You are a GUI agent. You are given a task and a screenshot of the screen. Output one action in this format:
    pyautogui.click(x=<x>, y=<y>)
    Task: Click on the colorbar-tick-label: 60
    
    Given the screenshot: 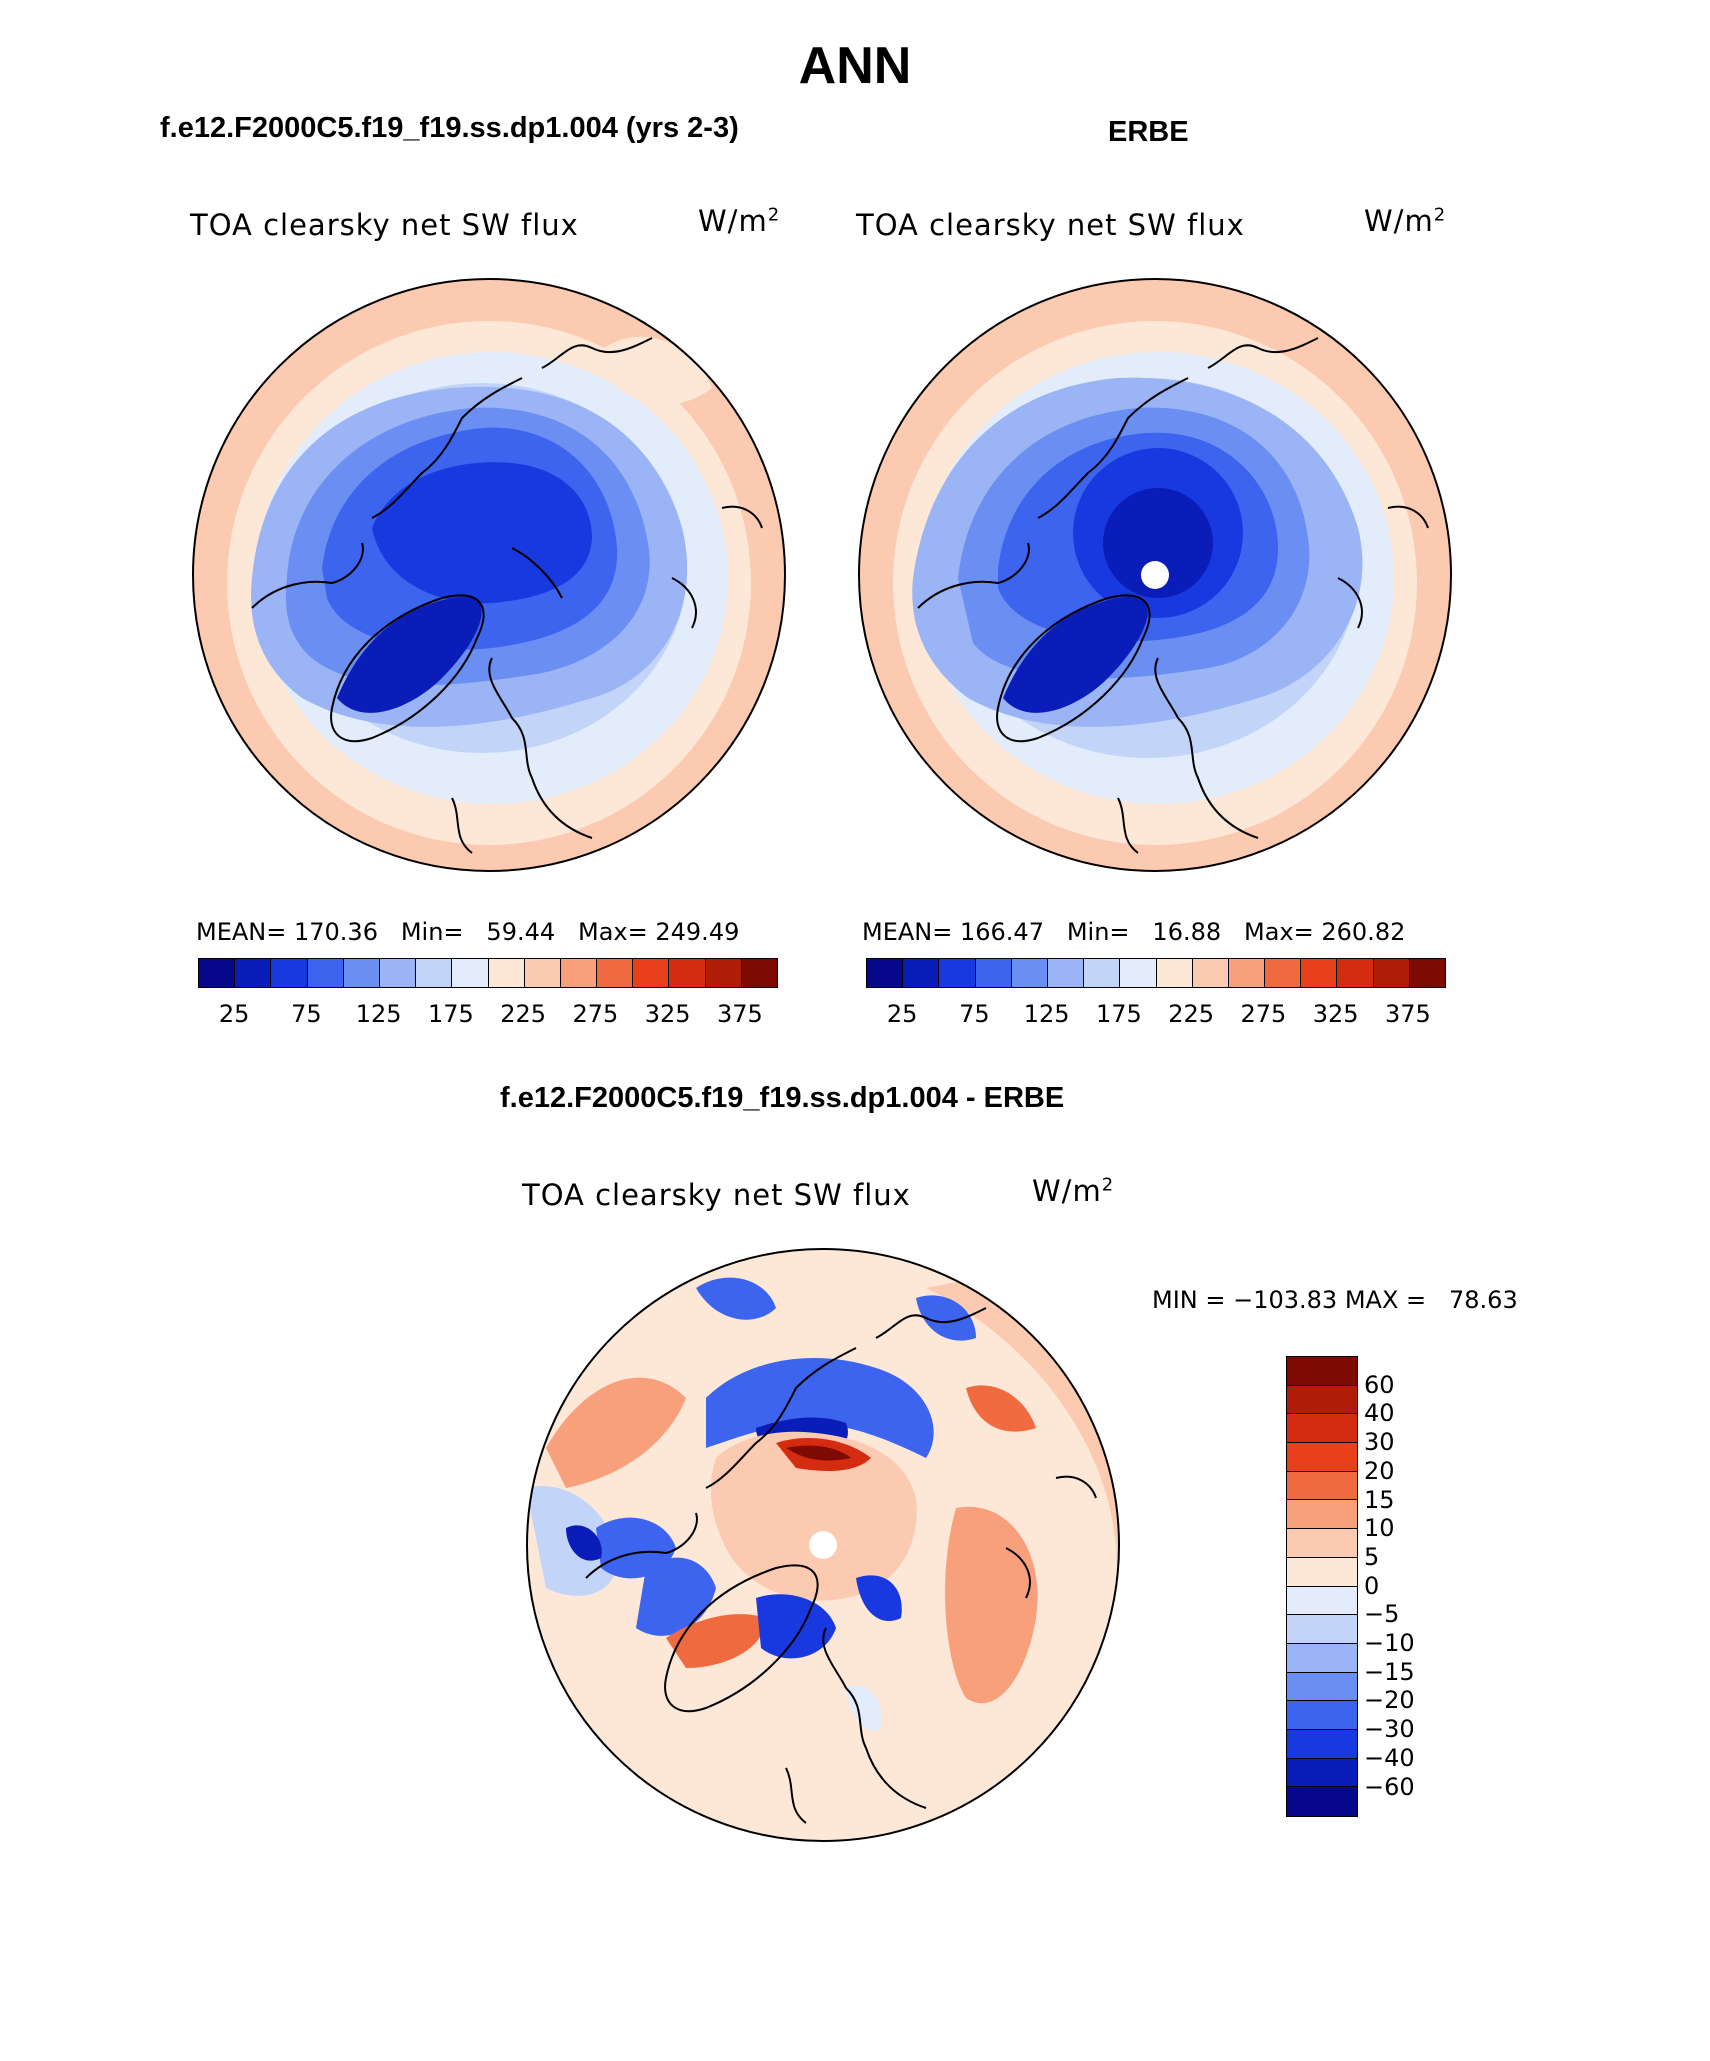 What is the action you would take?
    pyautogui.click(x=1379, y=1384)
    